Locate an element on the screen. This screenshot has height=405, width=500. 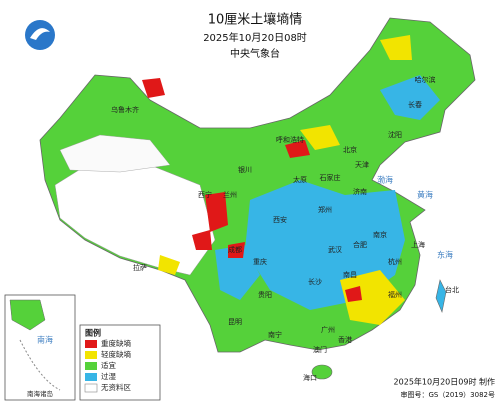
city-label: 长沙 is located at coordinates (315, 281).